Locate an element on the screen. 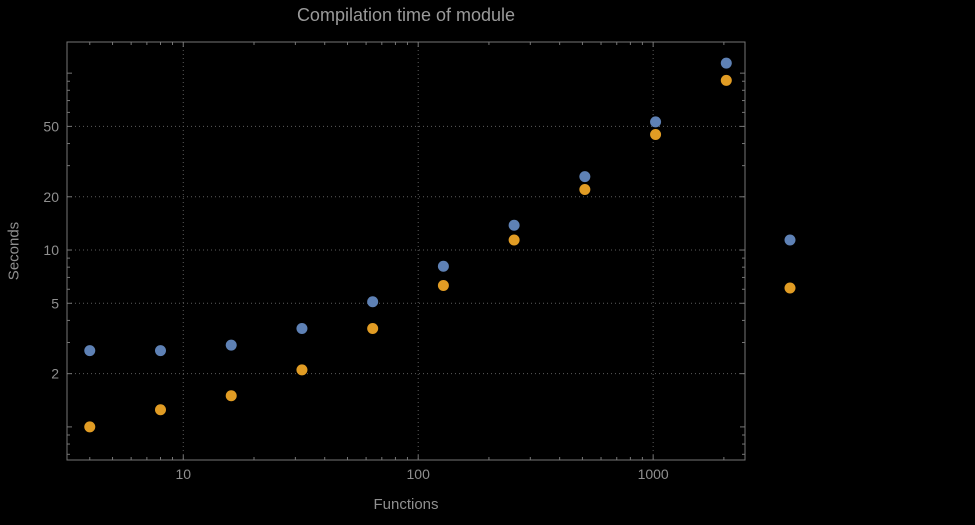 This screenshot has width=975, height=525. x-tick-label: 100 is located at coordinates (419, 474).